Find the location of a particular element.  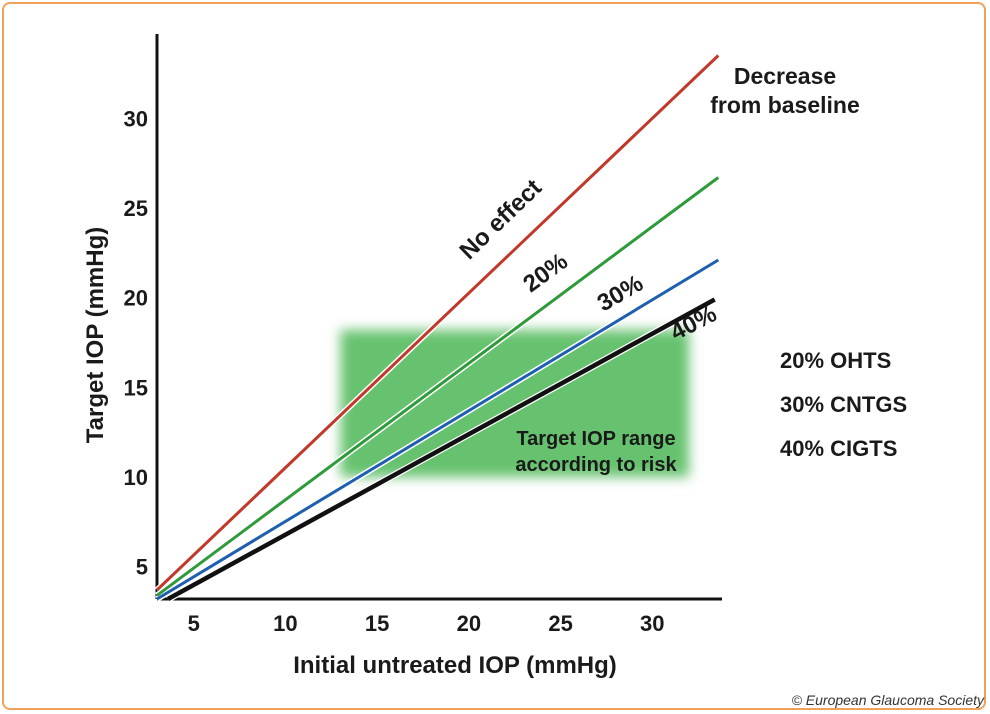

y-tick-label: 10 is located at coordinates (136, 477).